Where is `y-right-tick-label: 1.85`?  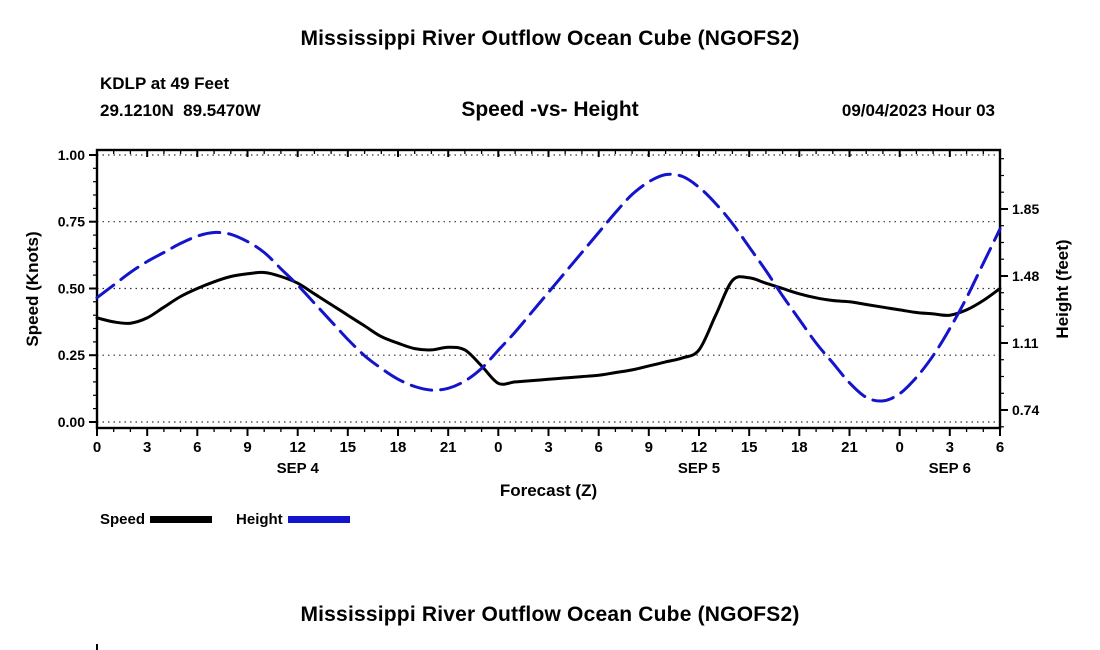 y-right-tick-label: 1.85 is located at coordinates (1025, 209).